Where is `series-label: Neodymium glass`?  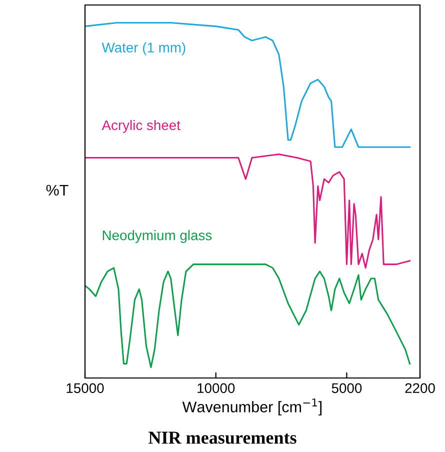
series-label: Neodymium glass is located at coordinates (157, 237).